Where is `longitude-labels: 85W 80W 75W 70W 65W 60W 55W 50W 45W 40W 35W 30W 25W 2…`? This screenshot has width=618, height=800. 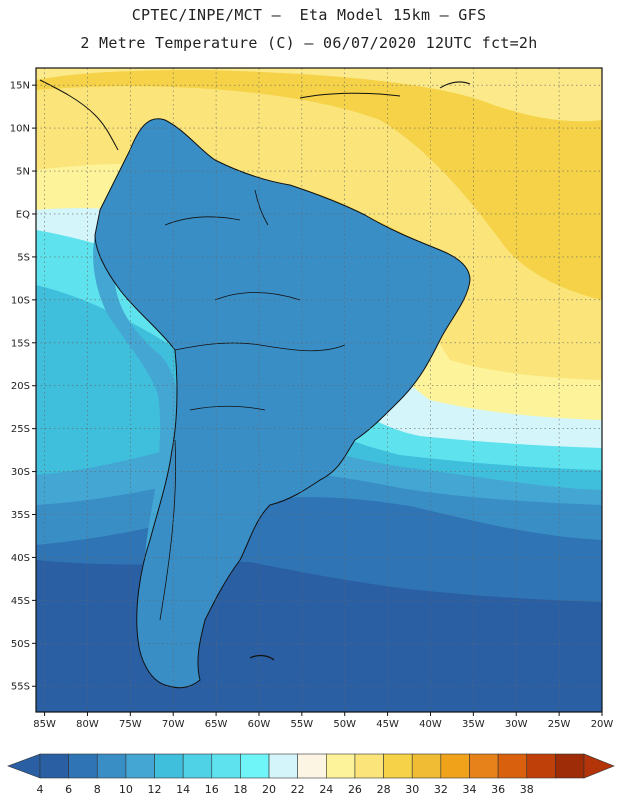
longitude-labels: 85W 80W 75W 70W 65W 60W 55W 50W 45W 40W 35W 30W 25W 2… is located at coordinates (323, 721).